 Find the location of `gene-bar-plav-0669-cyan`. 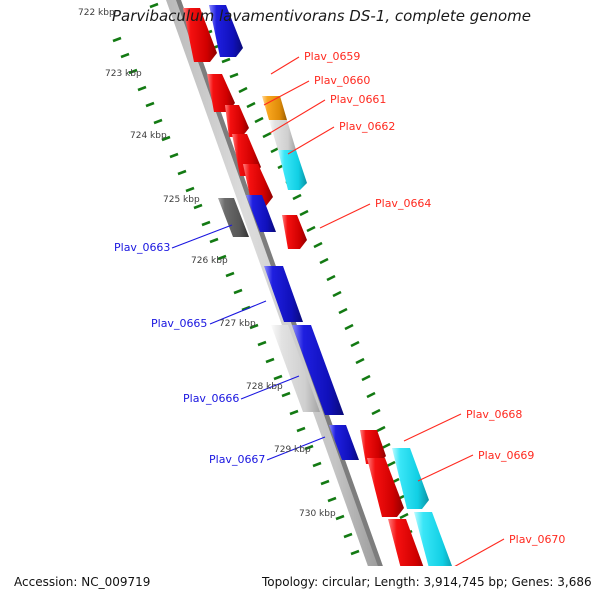

gene-bar-plav-0669-cyan is located at coordinates (410, 478).